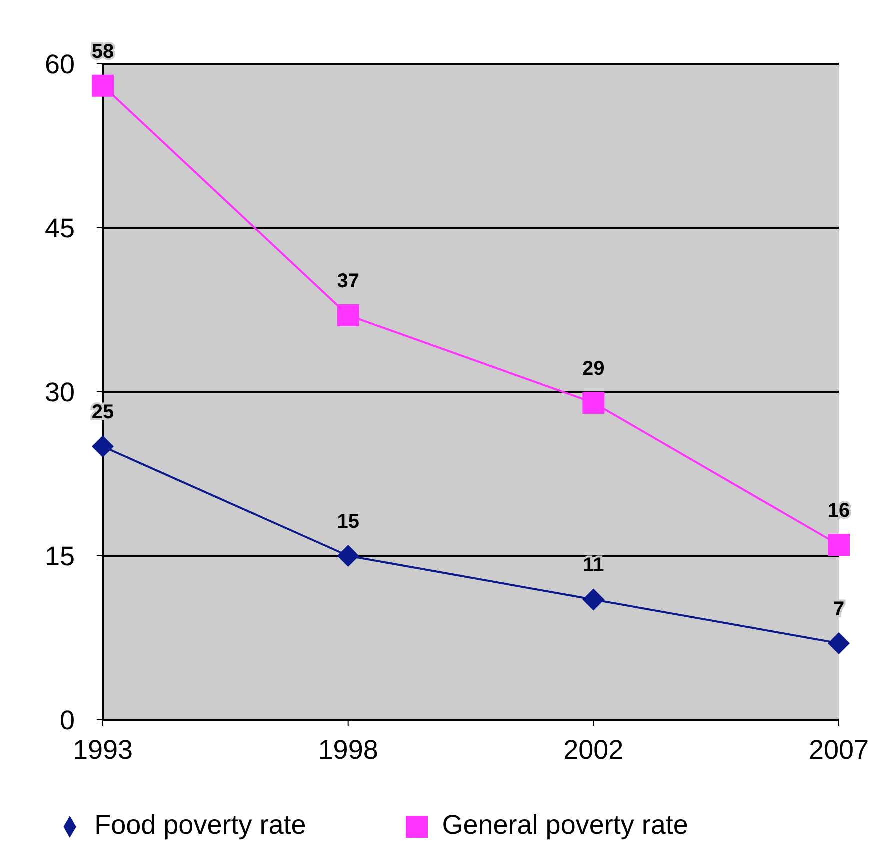  What do you see at coordinates (59, 65) in the screenshot?
I see `y-tick-label: 60` at bounding box center [59, 65].